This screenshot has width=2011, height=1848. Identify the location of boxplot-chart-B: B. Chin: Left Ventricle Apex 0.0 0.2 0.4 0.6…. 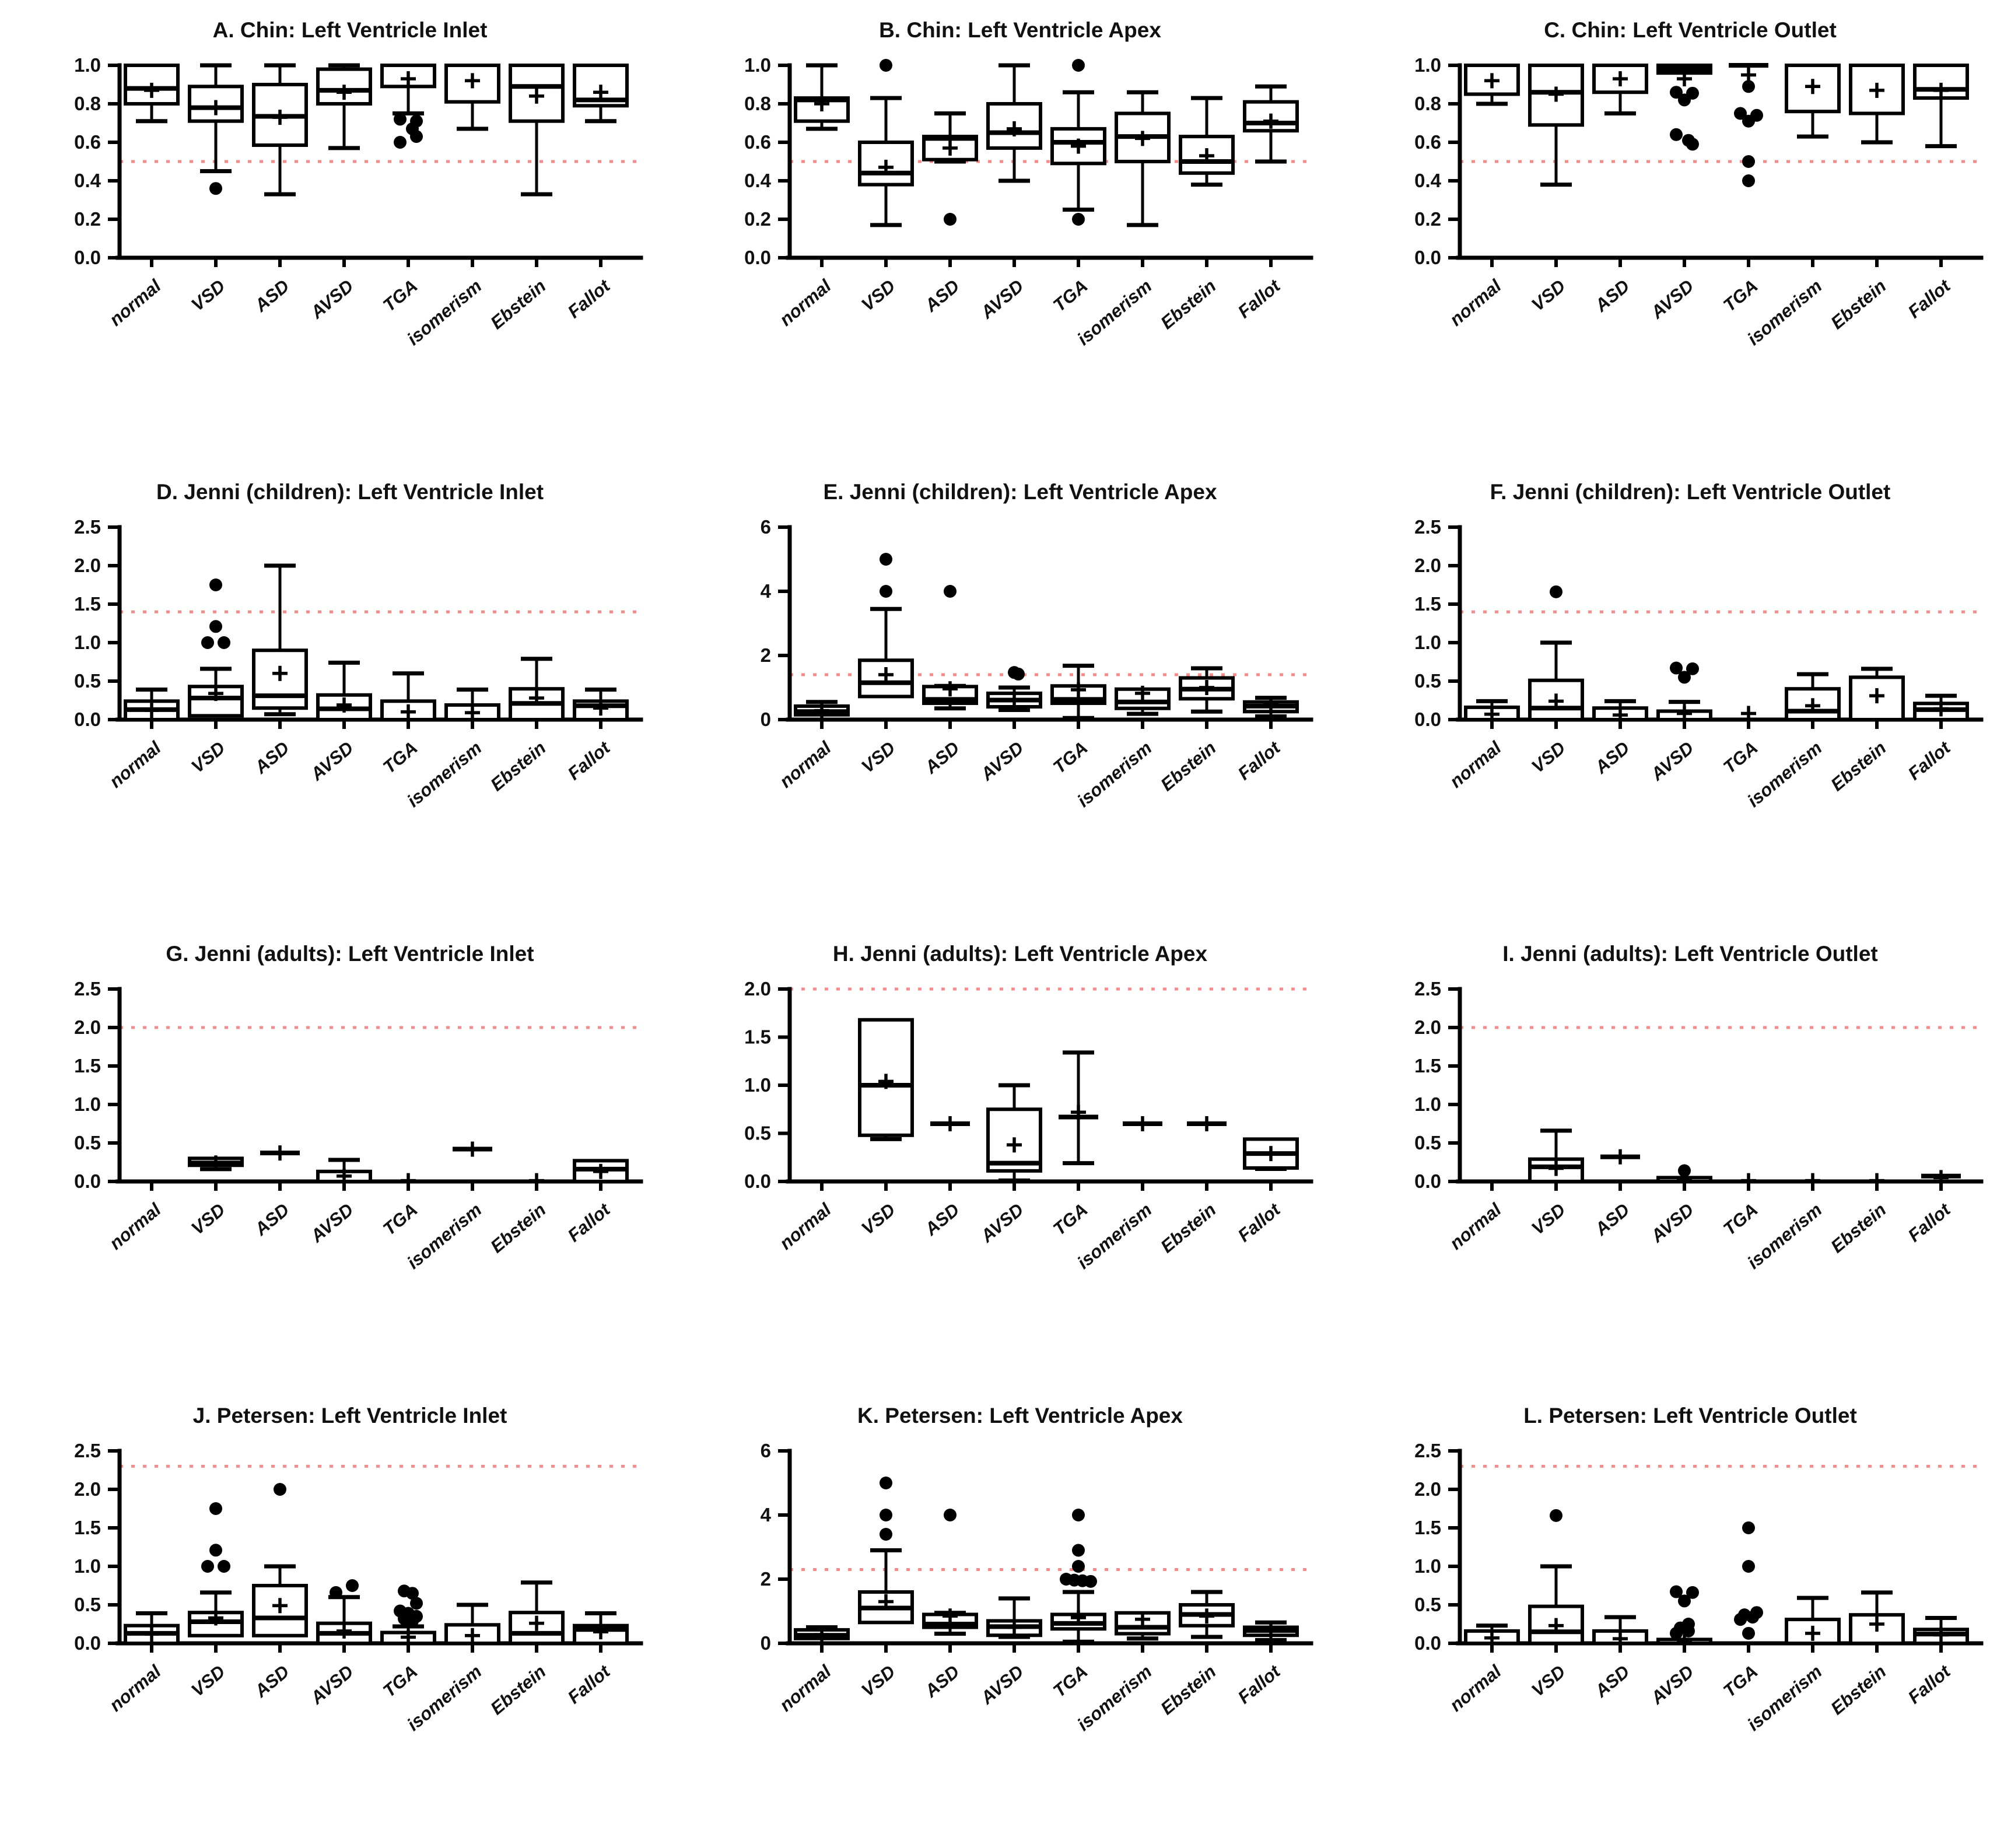
(1028, 183).